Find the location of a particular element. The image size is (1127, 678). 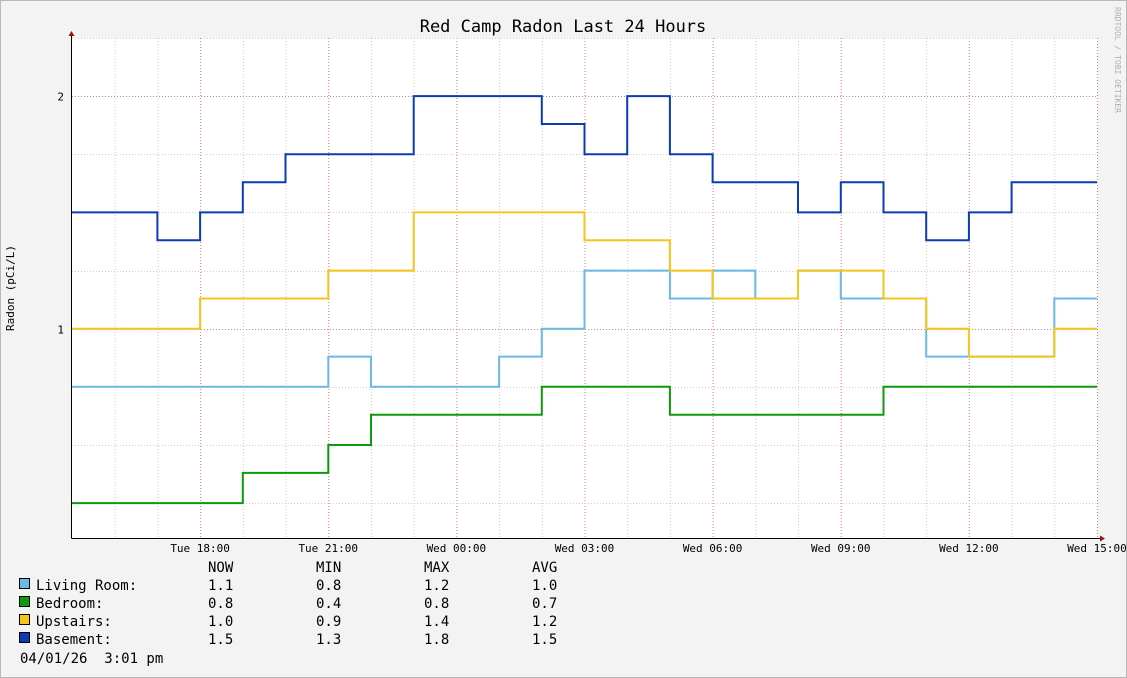

y-axis-label: Radon (pCi/L) is located at coordinates (10, 288).